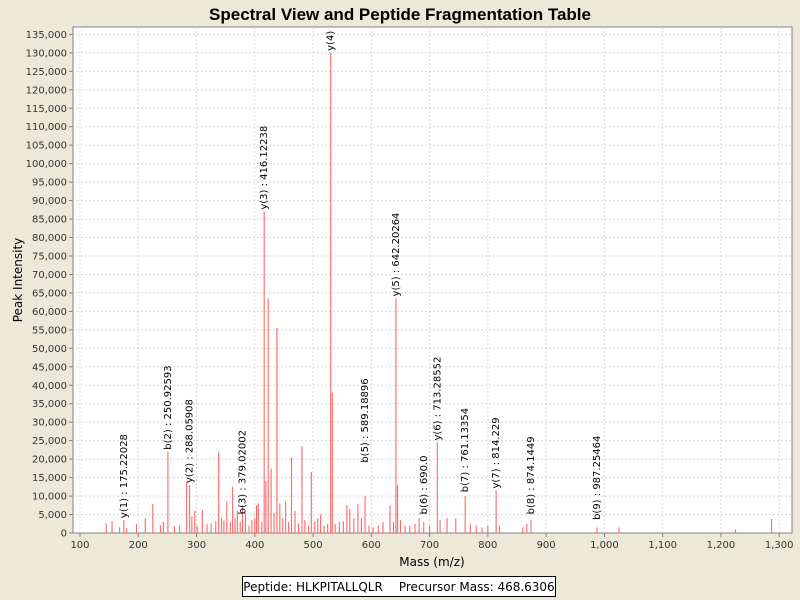  I want to click on peptide-label: Peptide: HLKPITALLQLR, so click(313, 586).